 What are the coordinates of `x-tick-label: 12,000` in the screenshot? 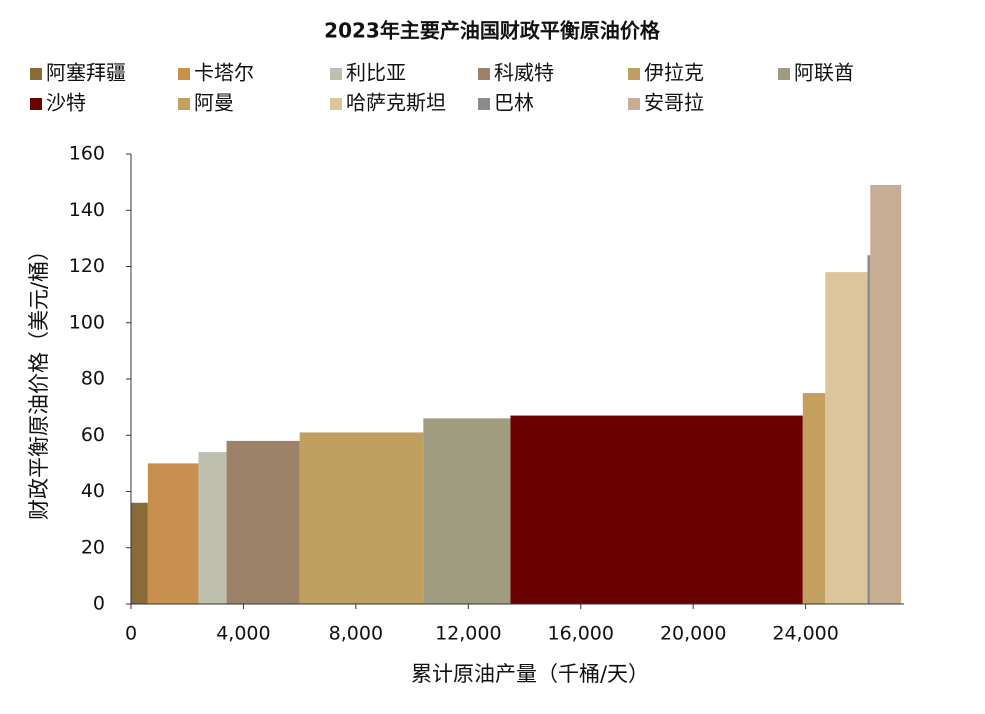 It's located at (468, 634).